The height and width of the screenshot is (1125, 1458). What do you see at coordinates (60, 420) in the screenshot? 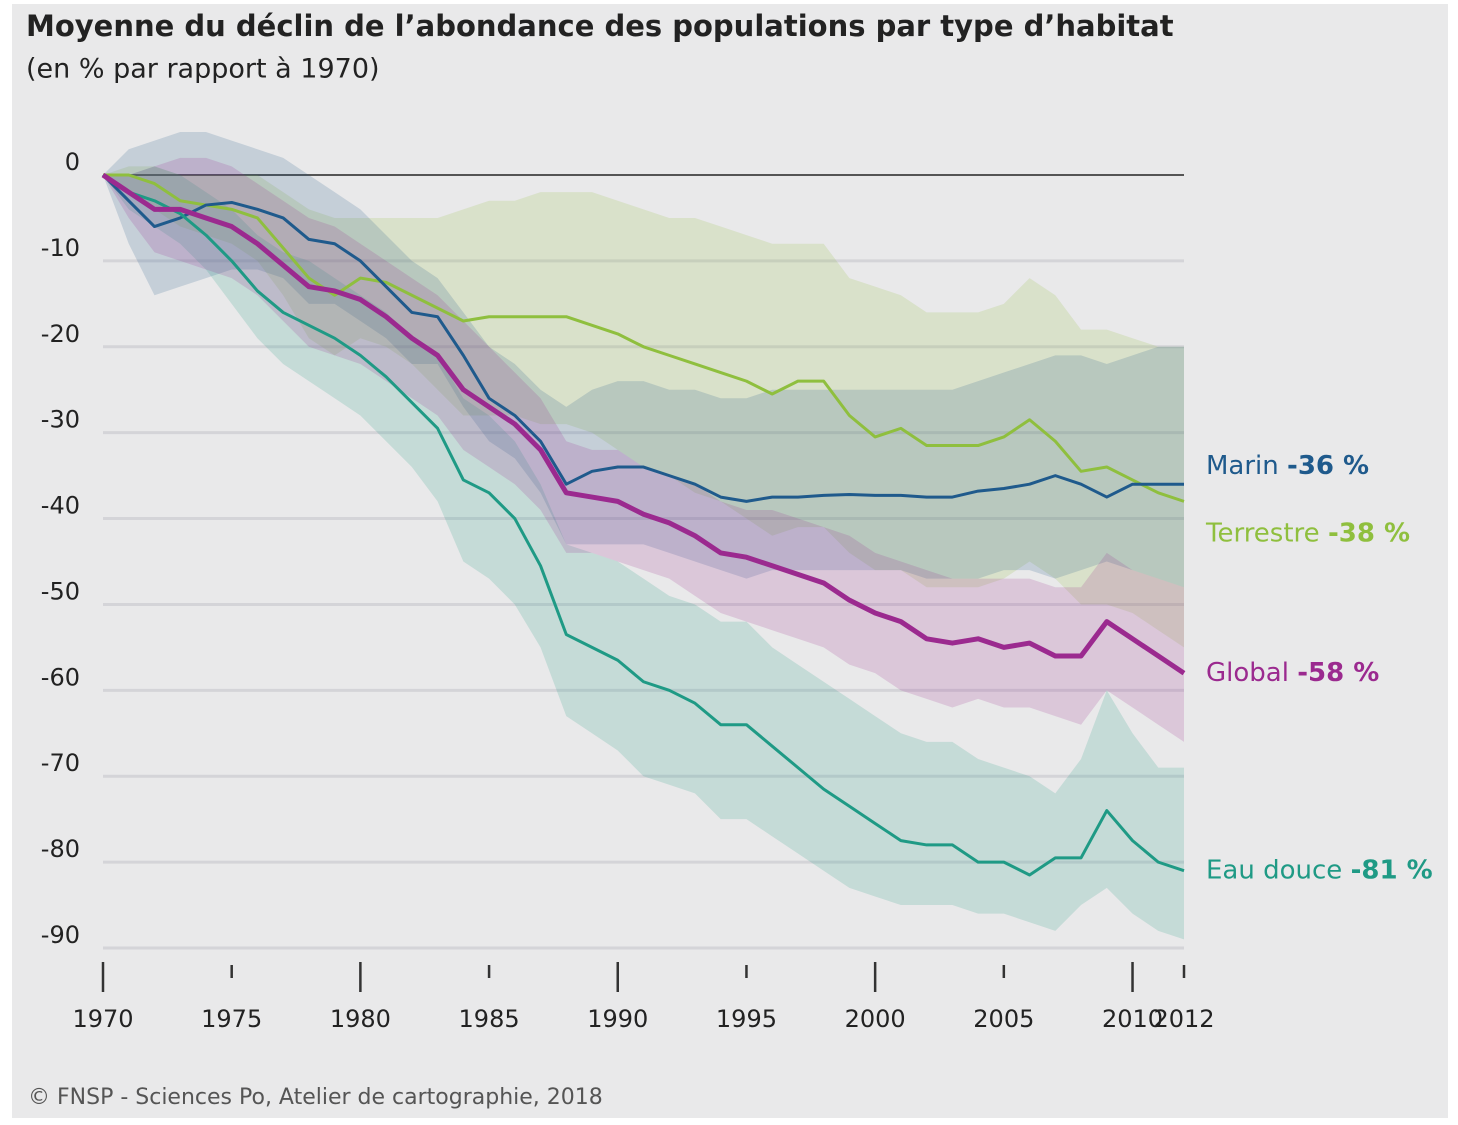
I see `y-tick-label: -30` at bounding box center [60, 420].